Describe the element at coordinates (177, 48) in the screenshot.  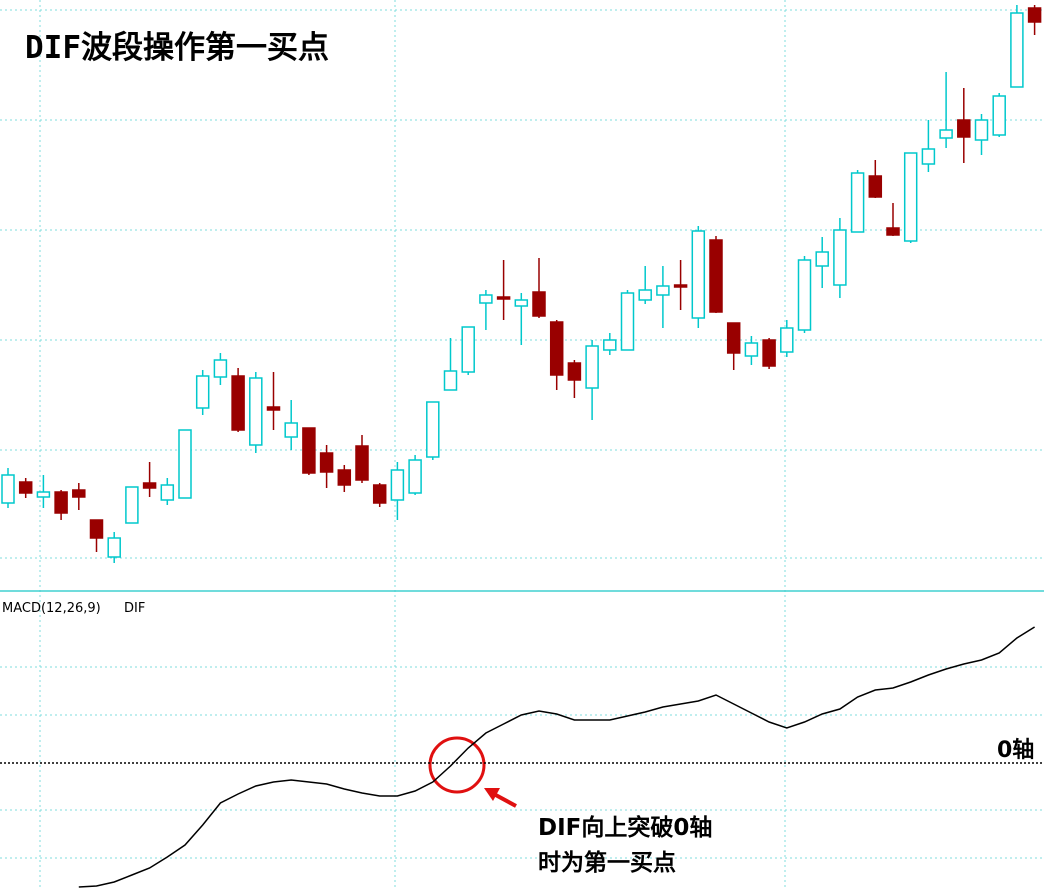
I see `chart-title: DIF波段操作第一买点` at that location.